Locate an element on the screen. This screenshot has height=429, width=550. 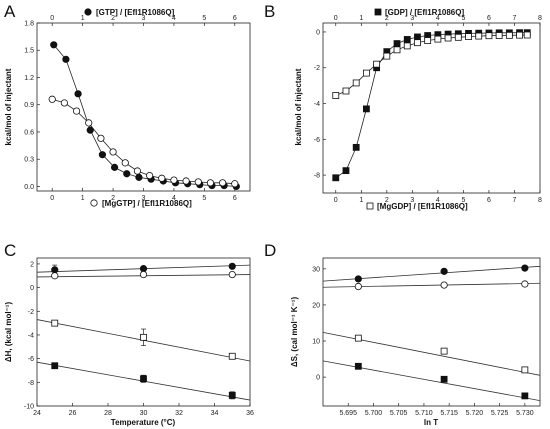
top-tick-label: 1 is located at coordinates (83, 18).